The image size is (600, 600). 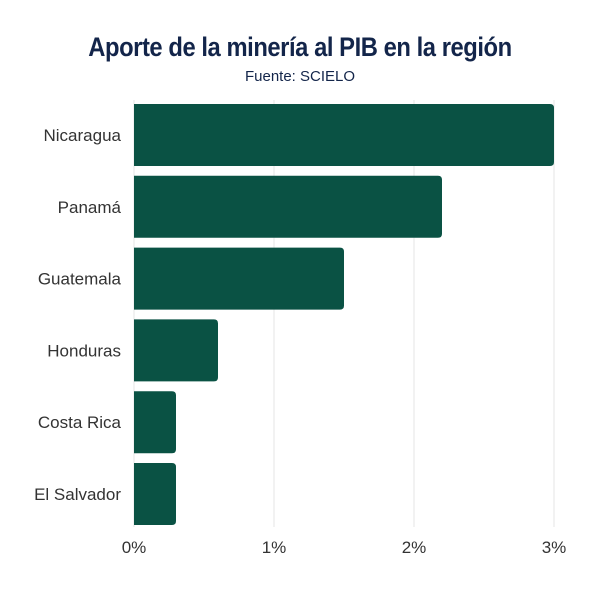 What do you see at coordinates (80, 422) in the screenshot?
I see `category-label: Costa Rica` at bounding box center [80, 422].